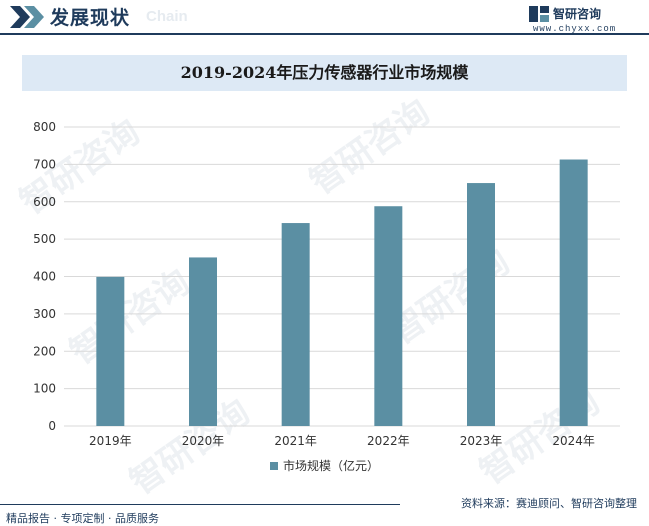  I want to click on legend-label: 市场规模（亿元）, so click(330, 466).